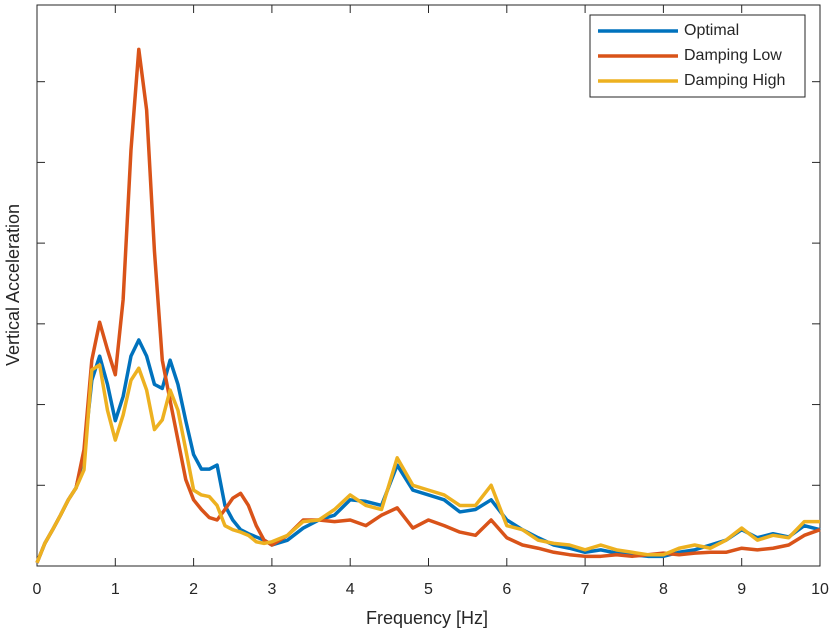  Describe the element at coordinates (193, 589) in the screenshot. I see `x-tick-label: 2` at that location.